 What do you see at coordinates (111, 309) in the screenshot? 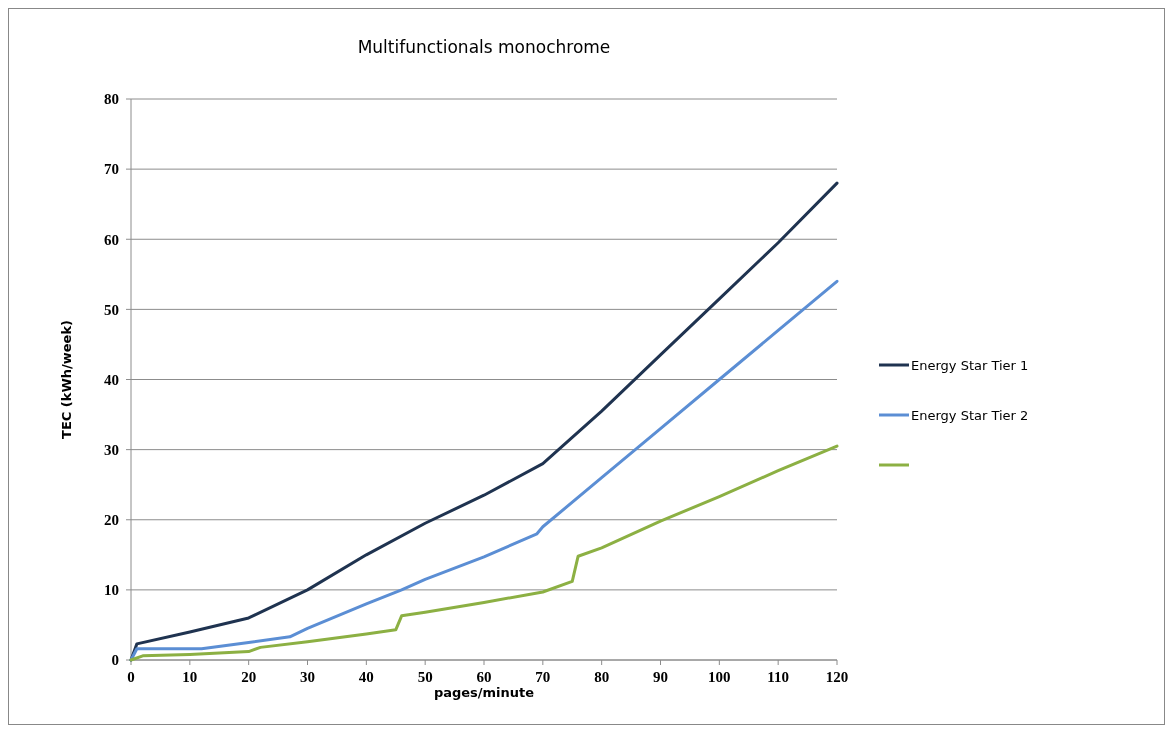
I see `y-tick-label: 50` at bounding box center [111, 309].